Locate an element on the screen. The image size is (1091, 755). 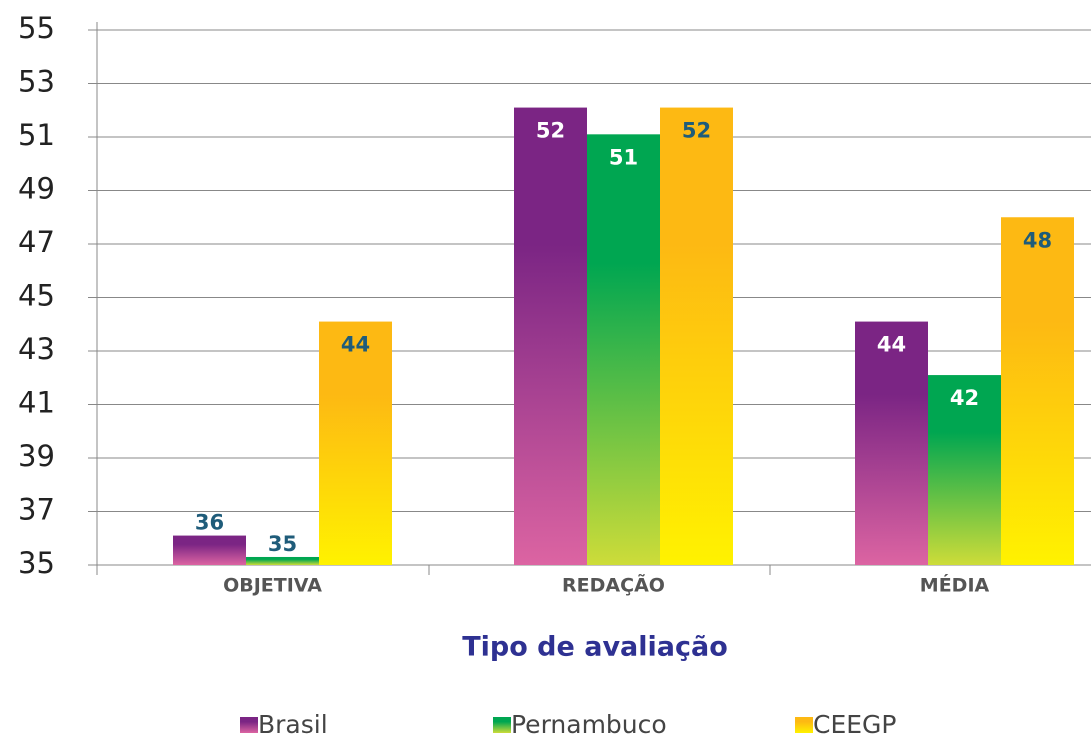
legend-label: Brasil is located at coordinates (293, 724).